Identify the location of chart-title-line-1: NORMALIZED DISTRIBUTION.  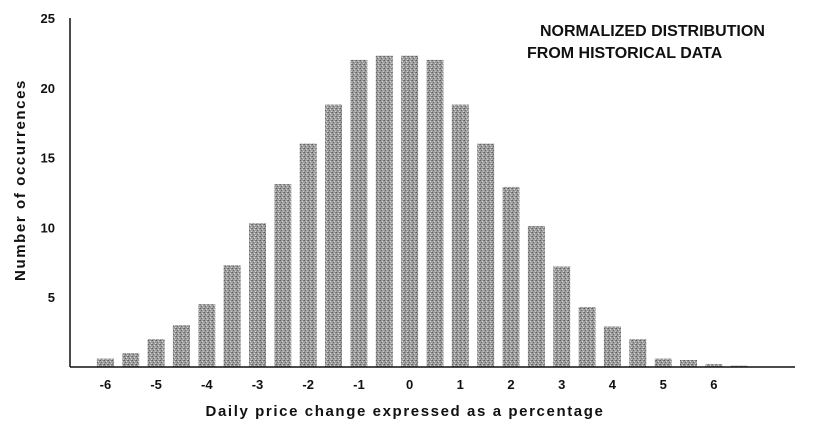
(652, 31).